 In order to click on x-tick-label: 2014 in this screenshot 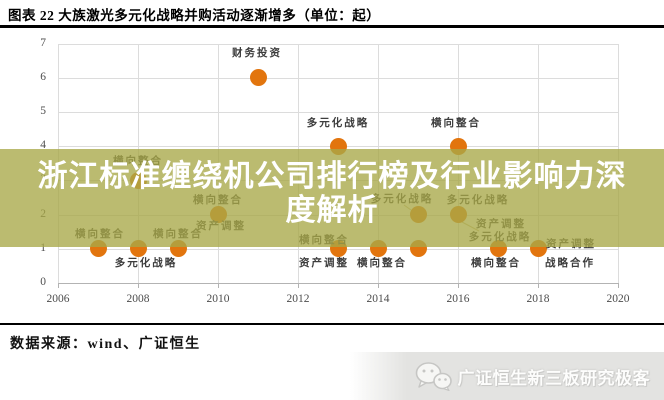, I will do `click(378, 299)`.